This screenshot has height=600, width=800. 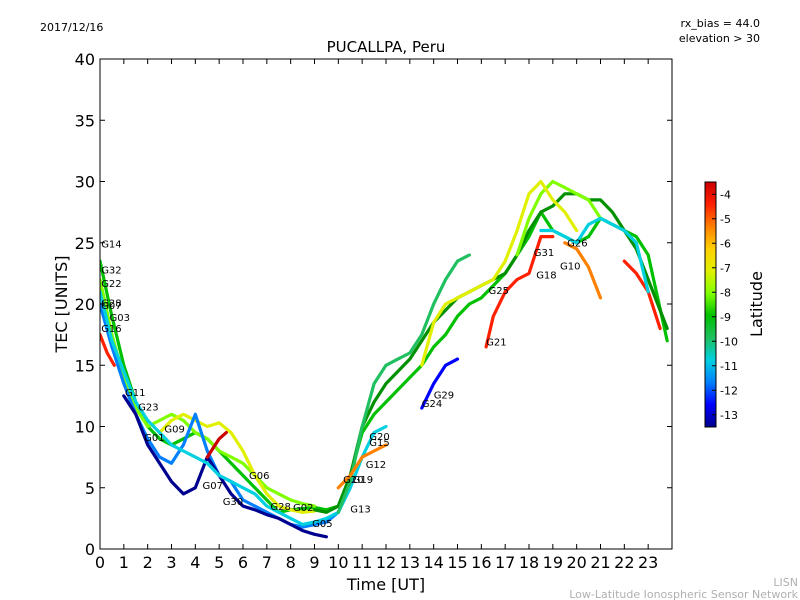 I want to click on sat-label: G22, so click(x=111, y=284).